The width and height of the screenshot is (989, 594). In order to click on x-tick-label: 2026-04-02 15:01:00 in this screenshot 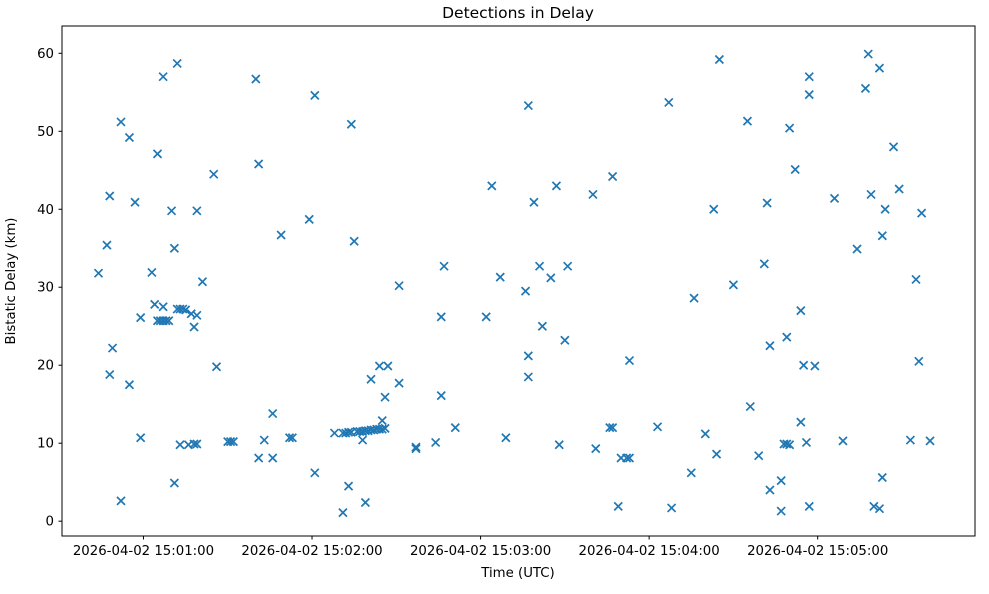, I will do `click(143, 551)`.